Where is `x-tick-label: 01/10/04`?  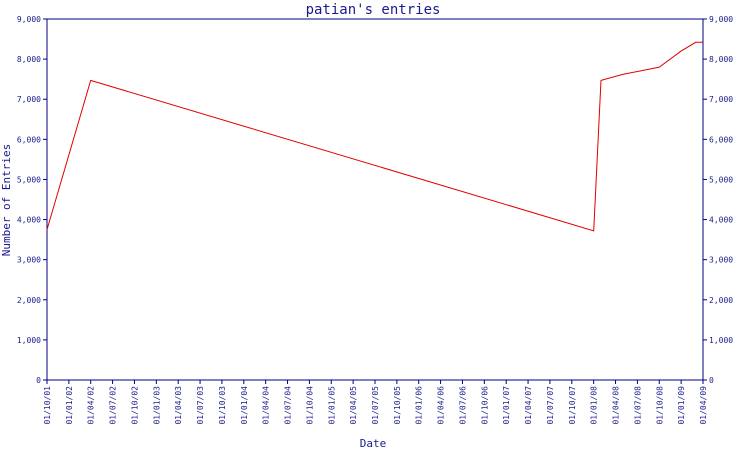 x-tick-label: 01/10/04 is located at coordinates (309, 405).